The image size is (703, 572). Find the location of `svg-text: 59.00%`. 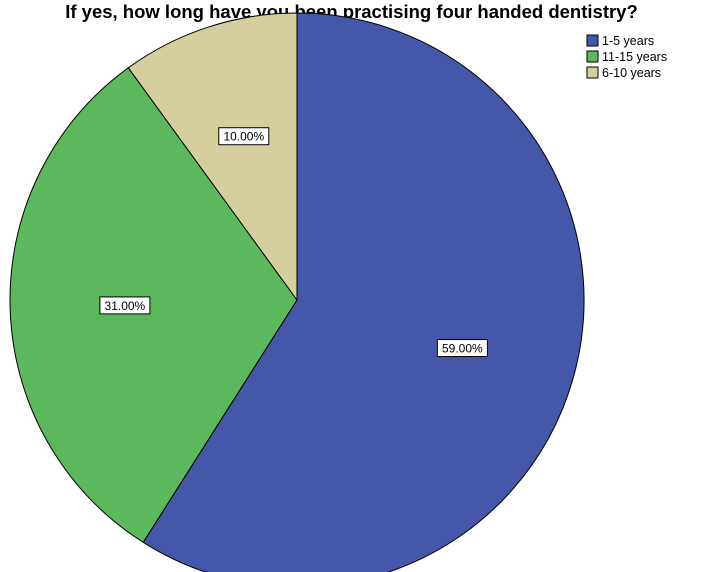

svg-text: 59.00% is located at coordinates (462, 349).